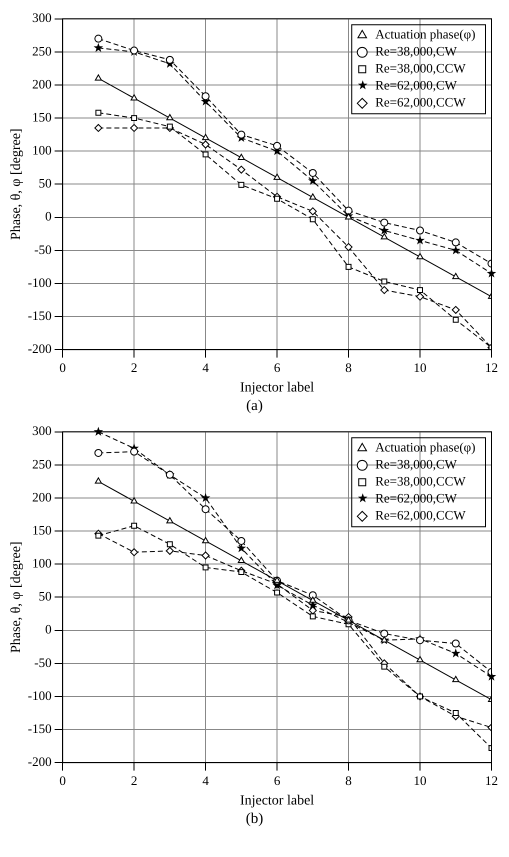  I want to click on text: (a), so click(254, 406).